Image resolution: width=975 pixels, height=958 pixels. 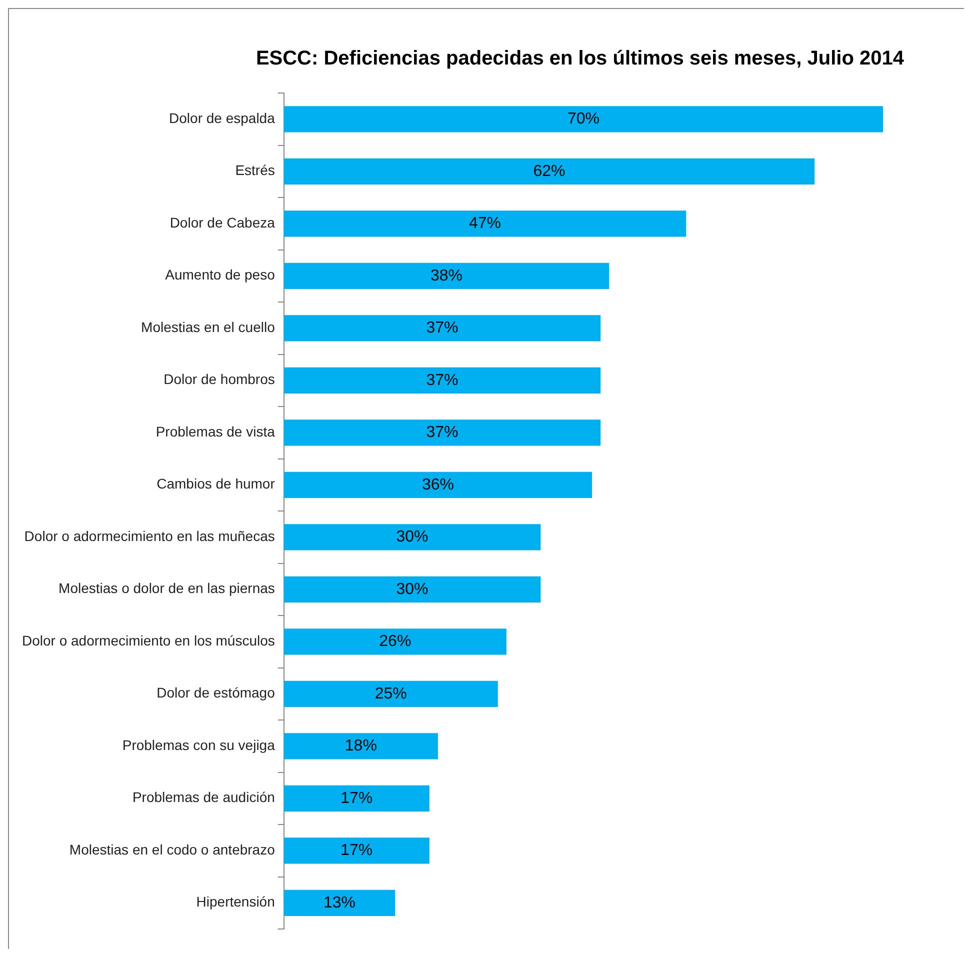 I want to click on data-label: 47%, so click(x=485, y=223).